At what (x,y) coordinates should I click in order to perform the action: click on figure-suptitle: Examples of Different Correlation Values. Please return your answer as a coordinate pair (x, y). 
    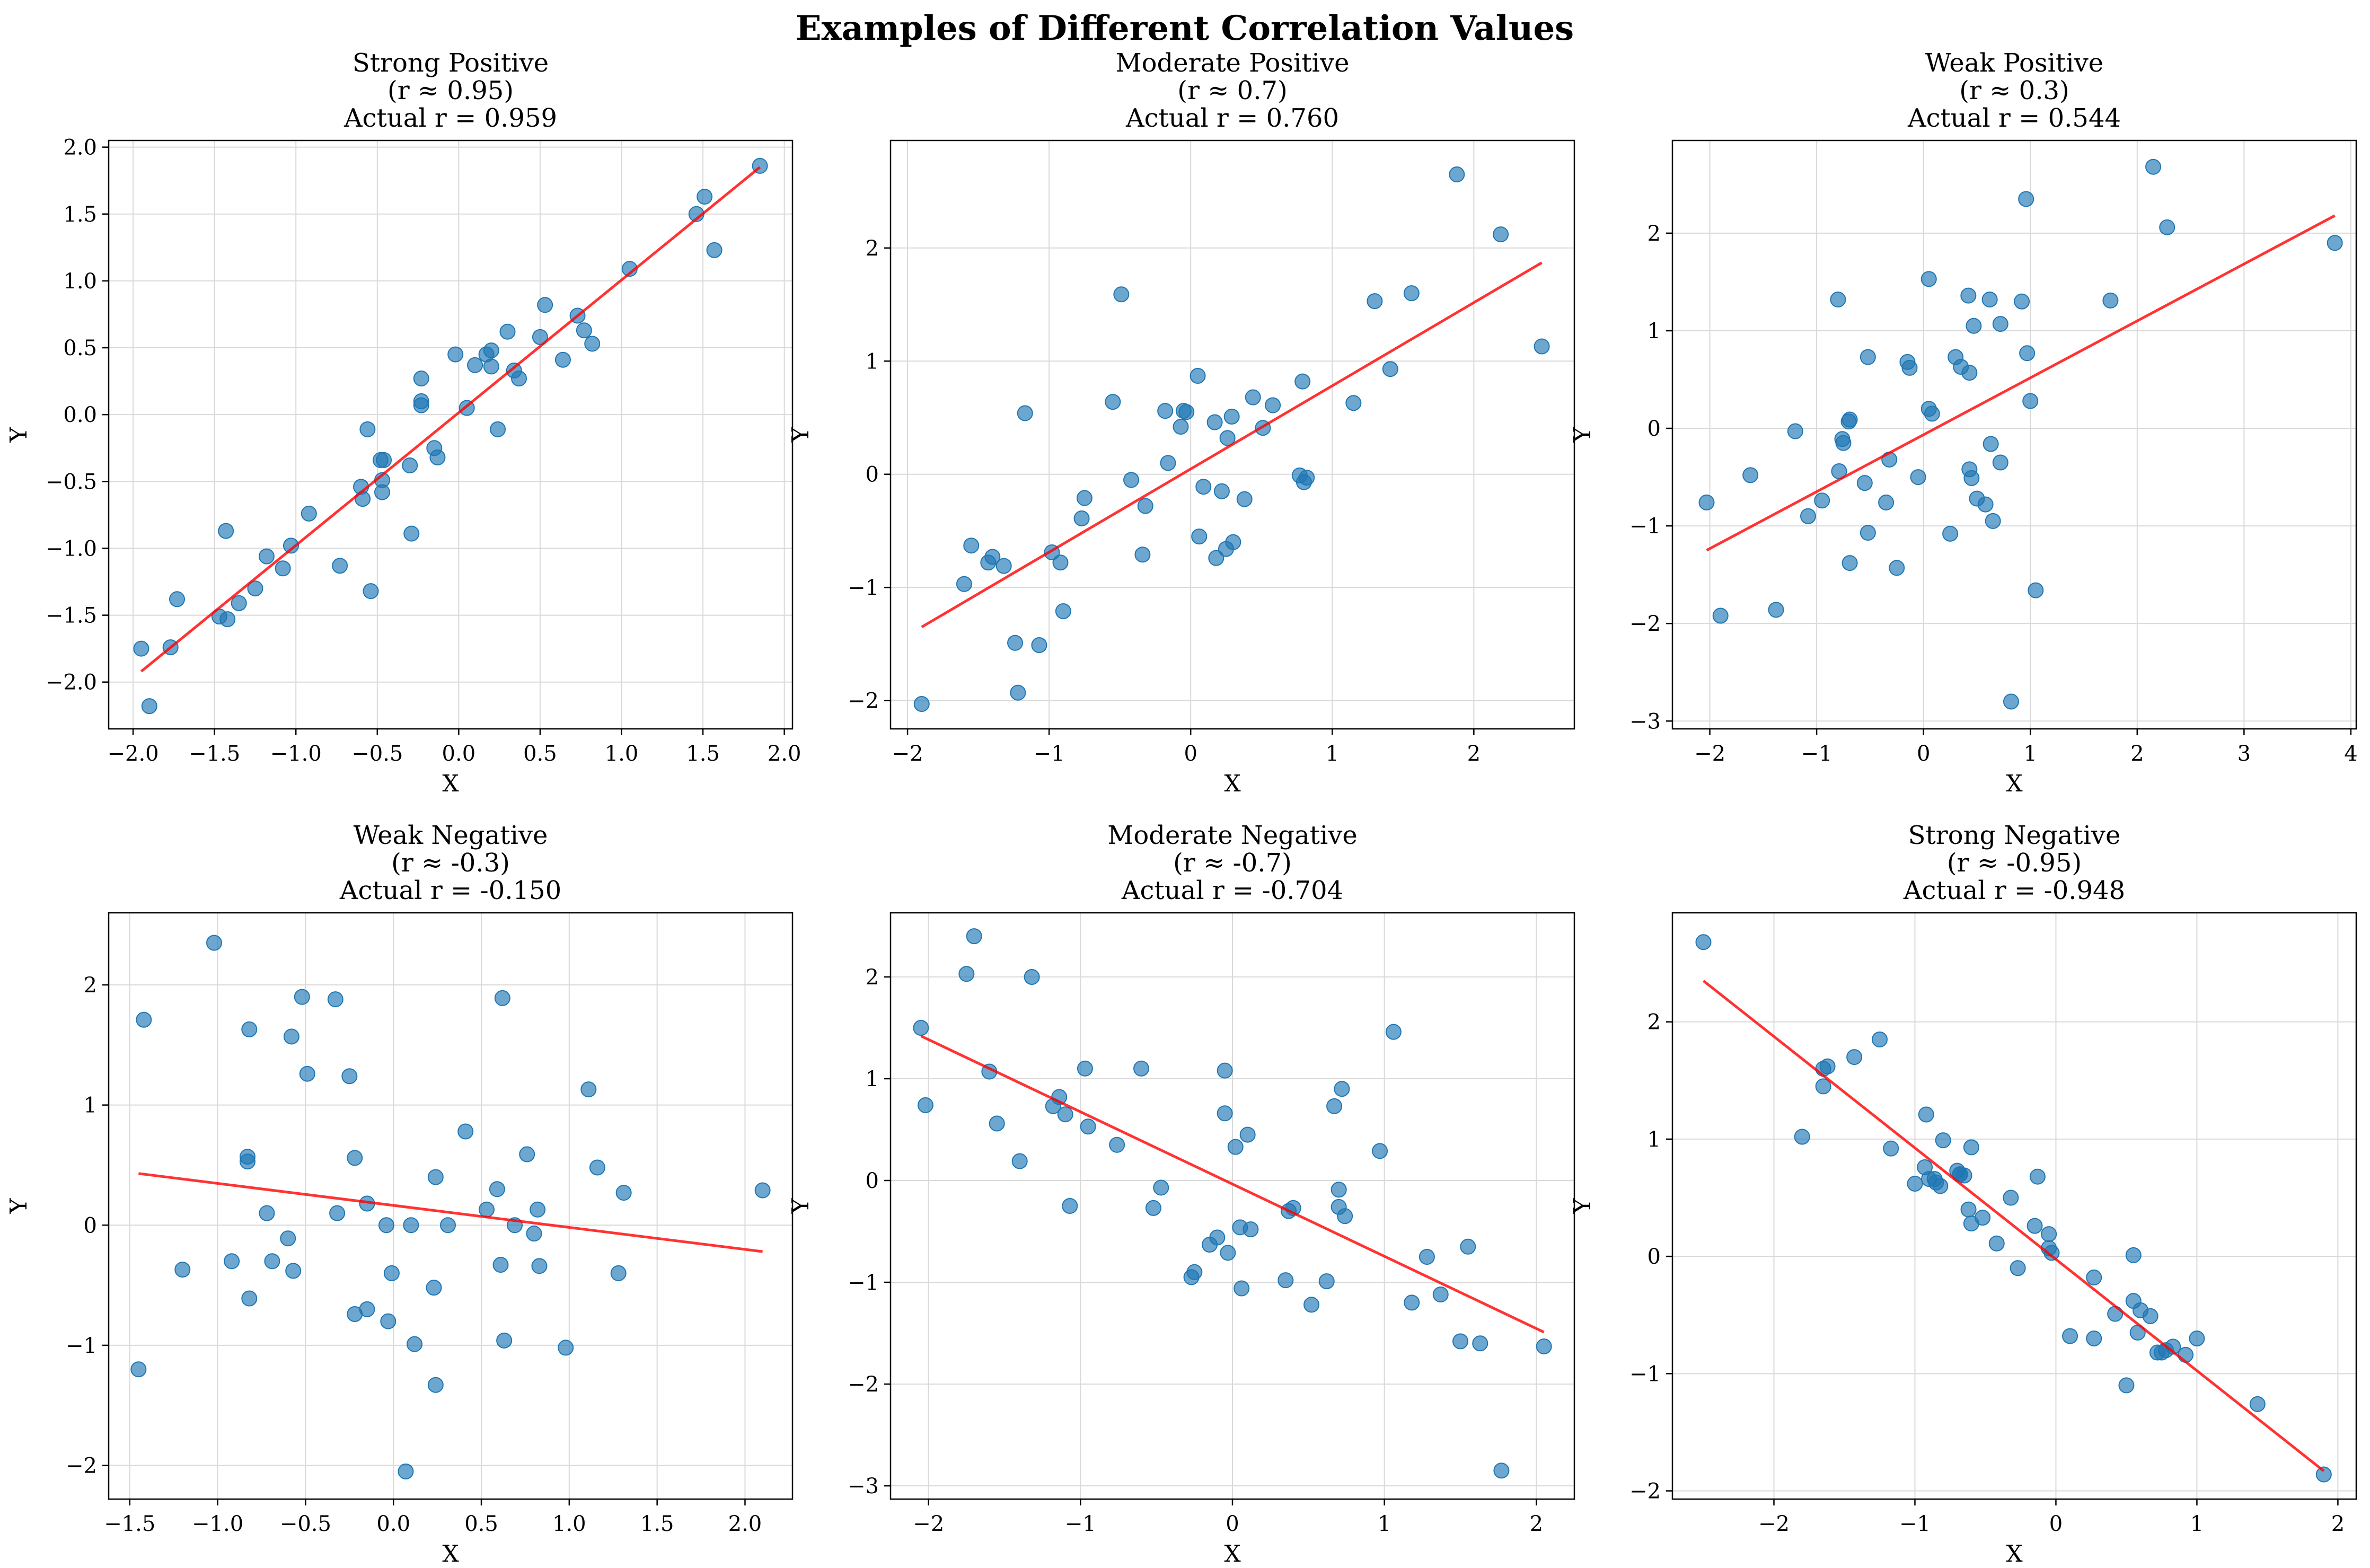
    Looking at the image, I should click on (1185, 28).